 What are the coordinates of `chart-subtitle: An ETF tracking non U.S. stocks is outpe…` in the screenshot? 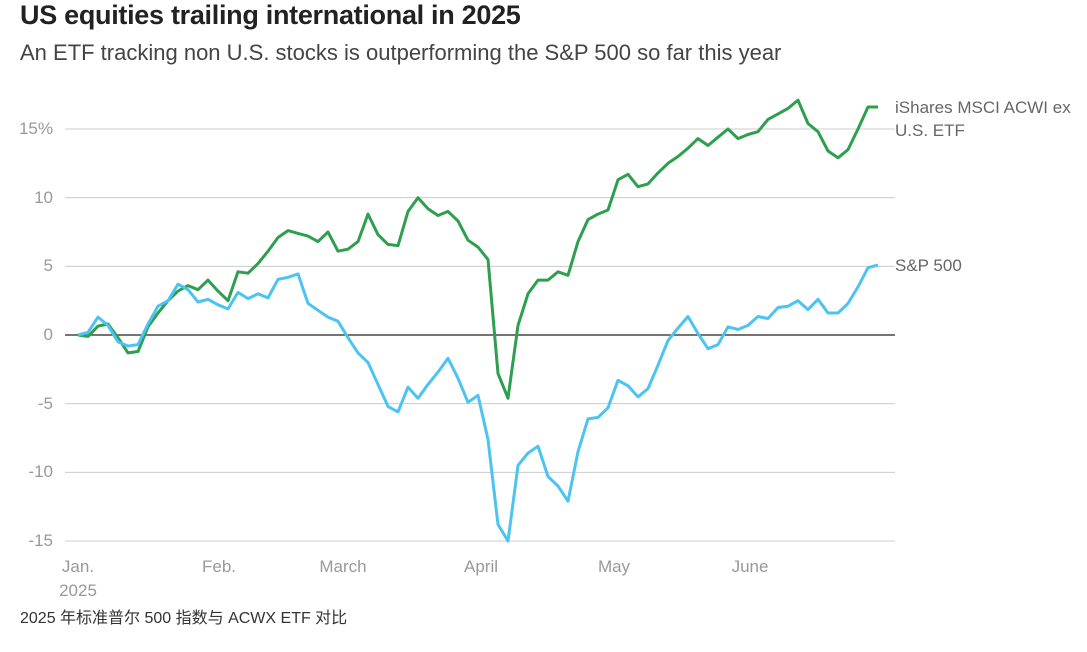 It's located at (401, 52).